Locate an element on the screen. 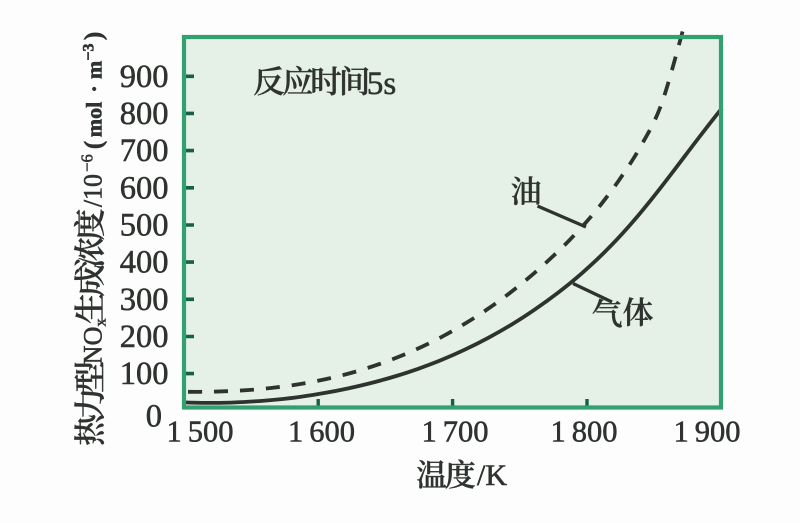  svg-text: −6 is located at coordinates (86, 163).